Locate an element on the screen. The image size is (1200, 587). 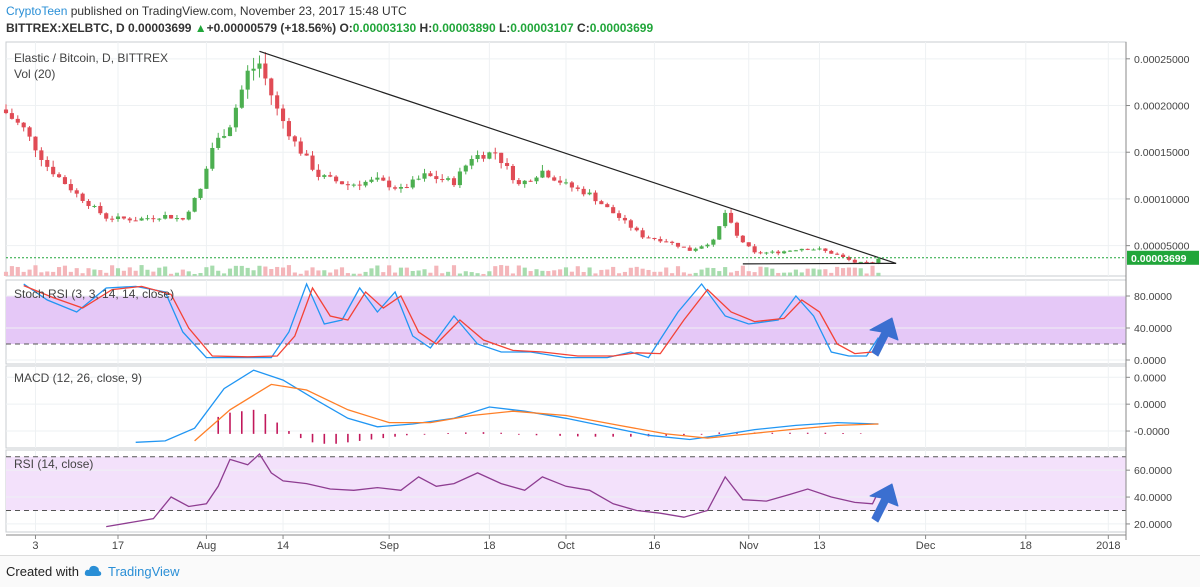
y-tick-label: 0.00015000 is located at coordinates (1162, 153).